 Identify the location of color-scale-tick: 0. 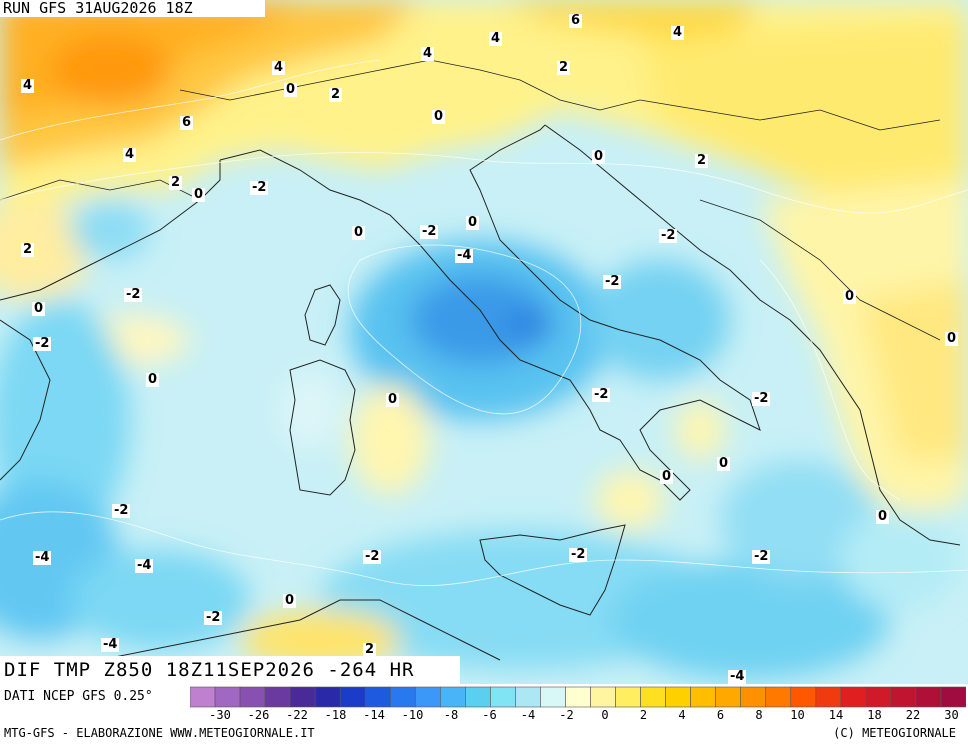
(605, 715).